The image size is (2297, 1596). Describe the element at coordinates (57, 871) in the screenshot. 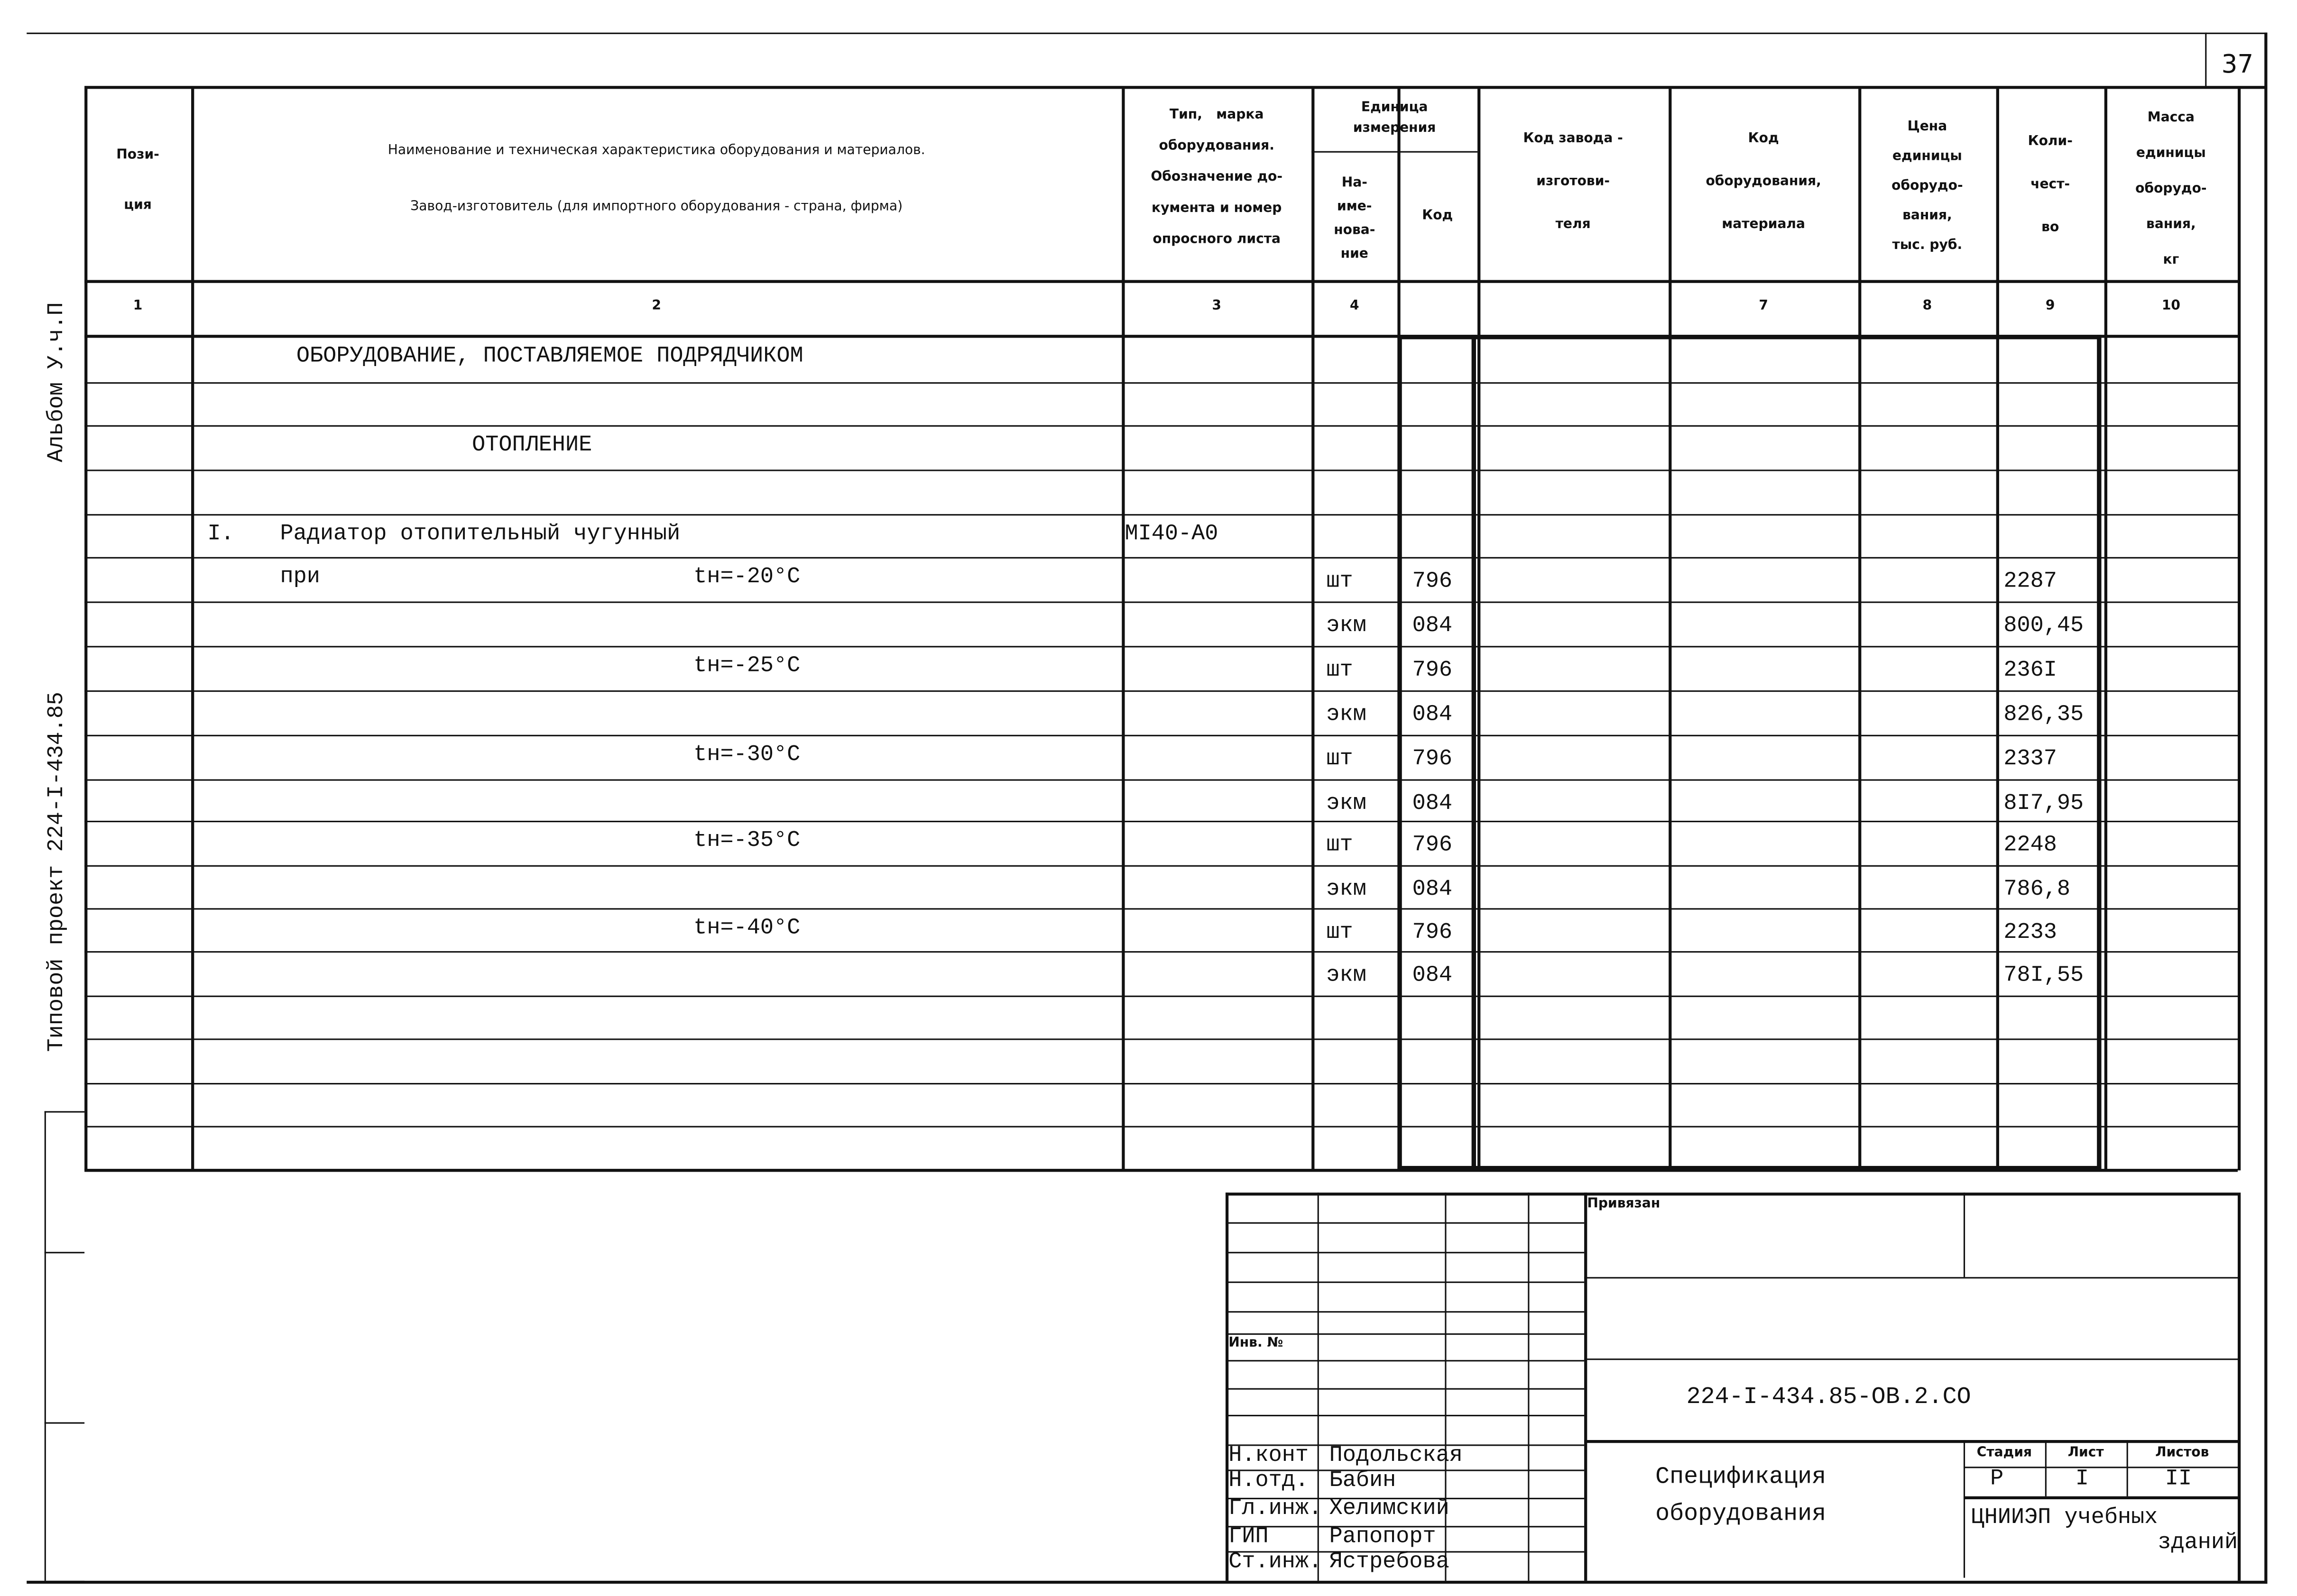

I see `project-label: Типовой проект 224-I-434.85` at that location.